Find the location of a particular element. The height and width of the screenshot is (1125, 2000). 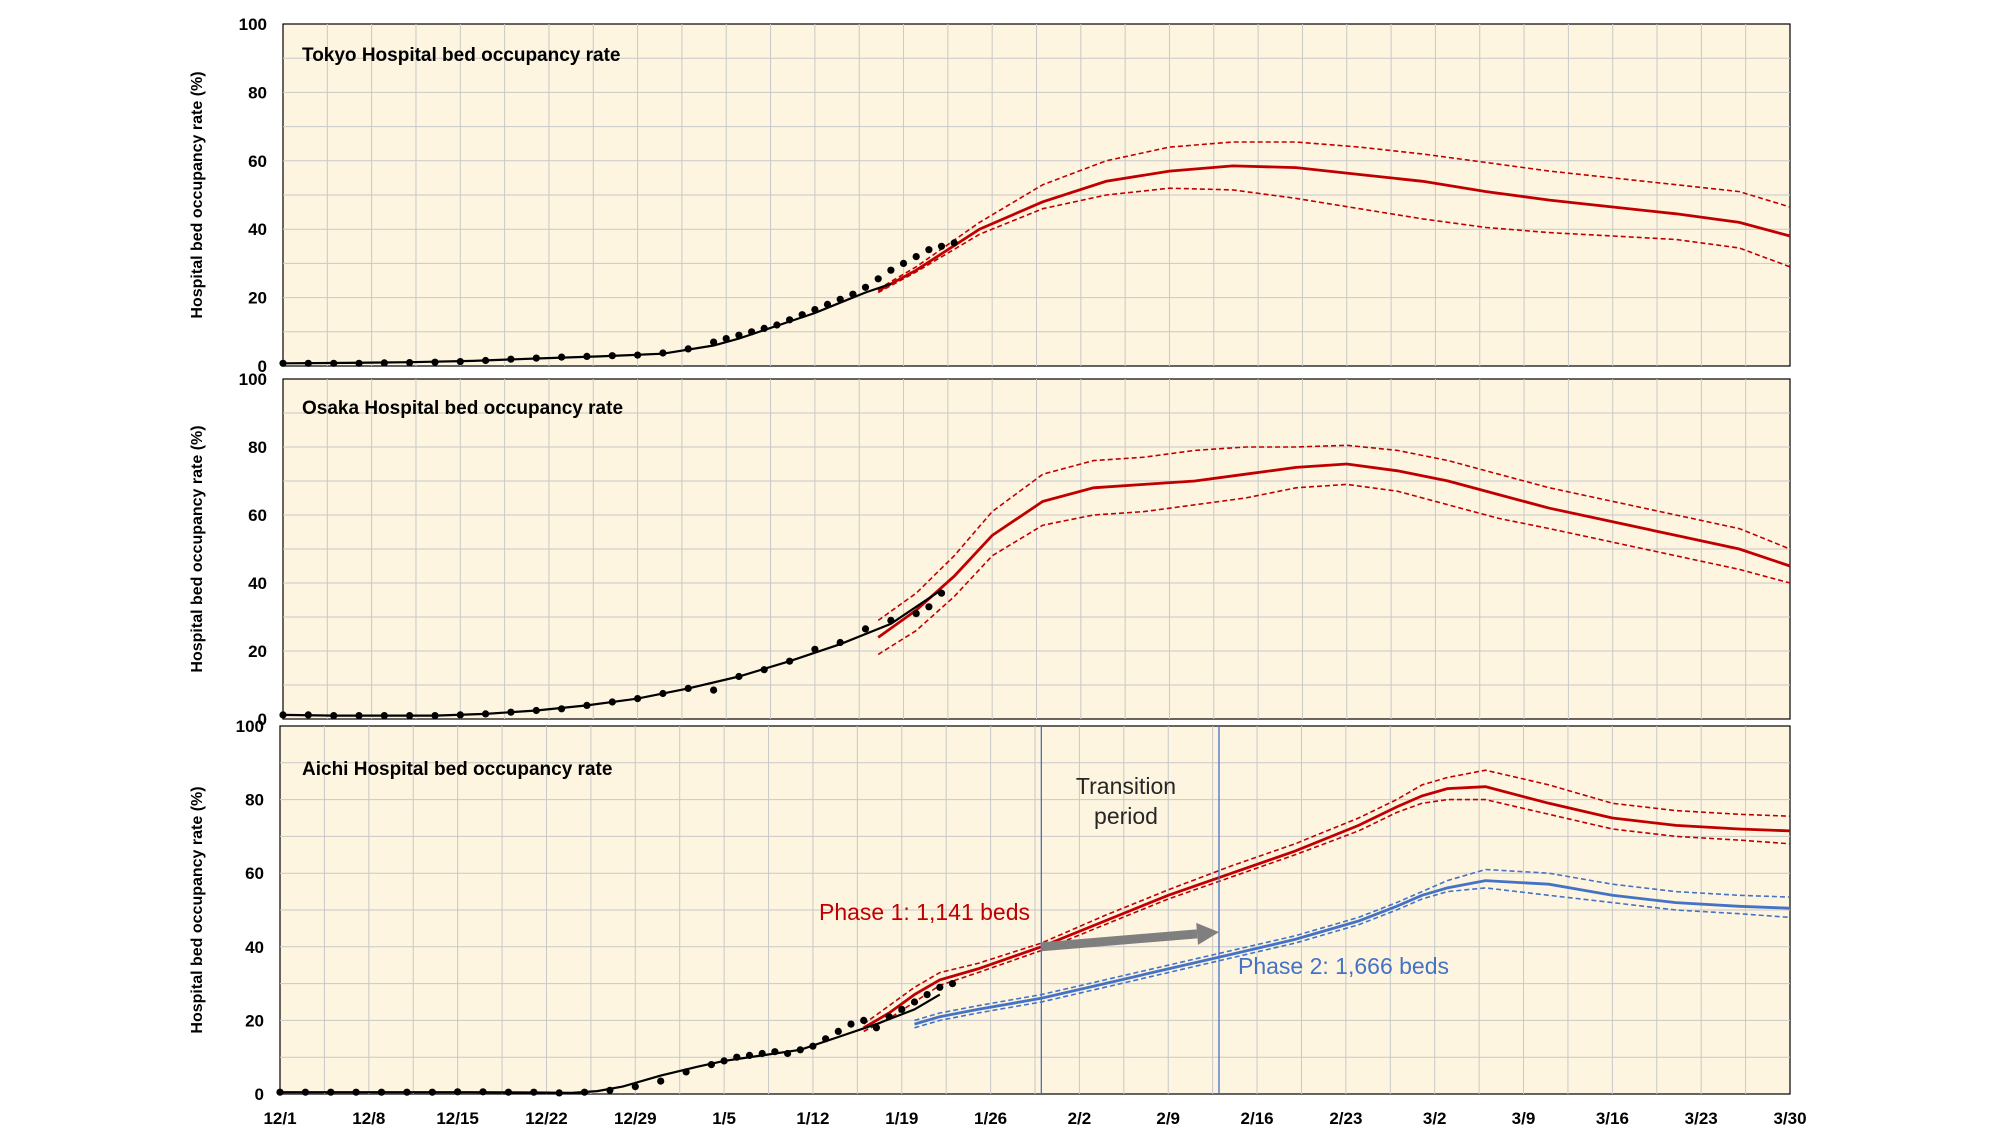

x-tick-label: 12/15 is located at coordinates (457, 1117).